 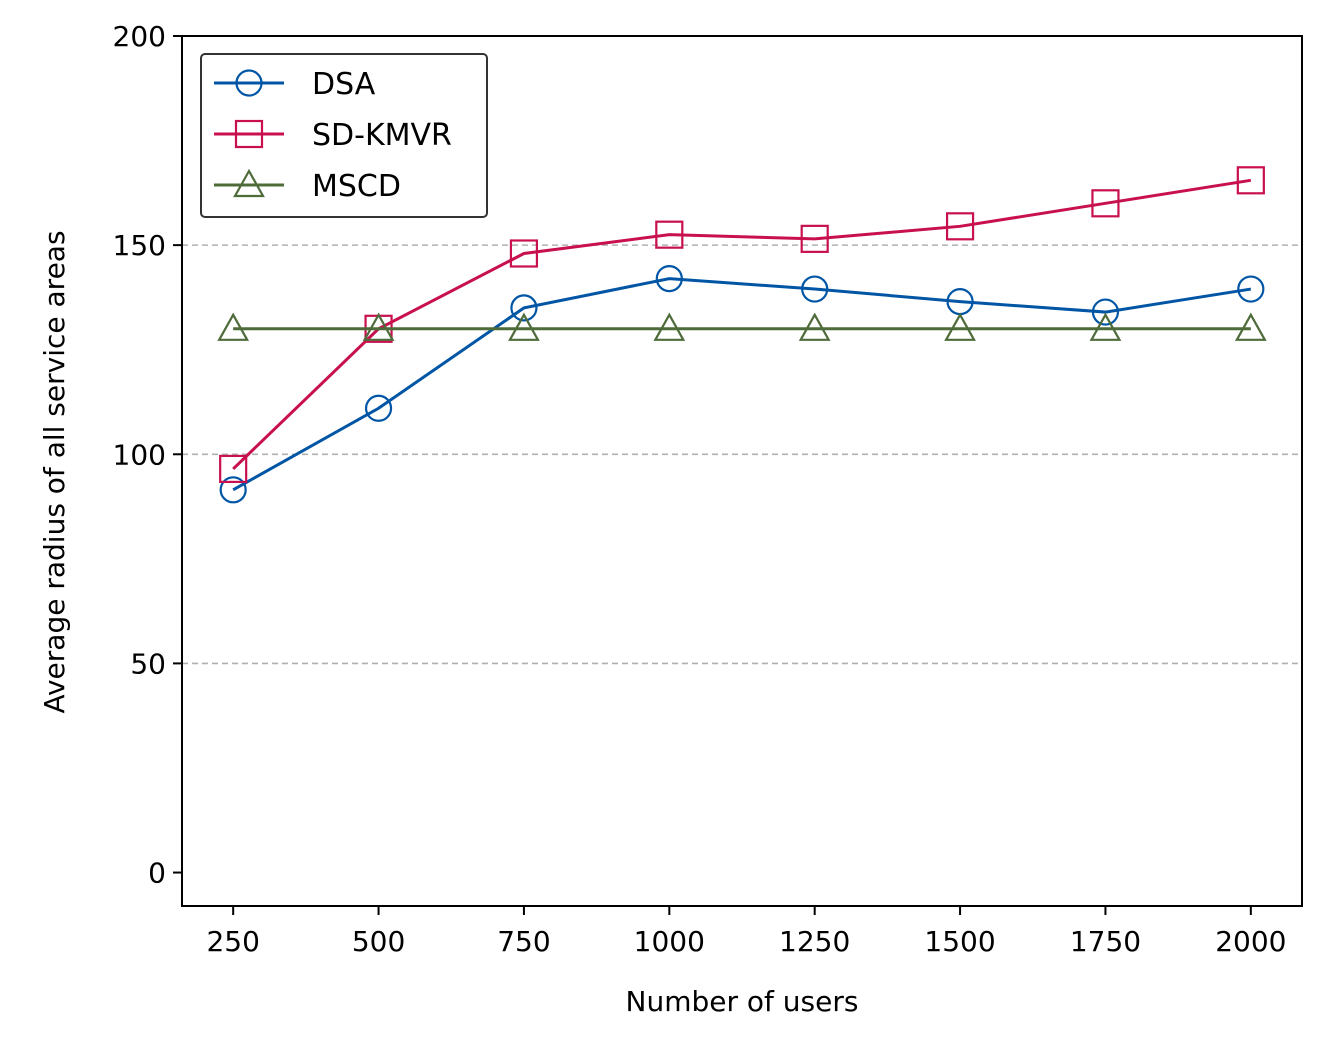 I want to click on legend-items: DSA SD-KMVR MSCD, so click(x=333, y=135).